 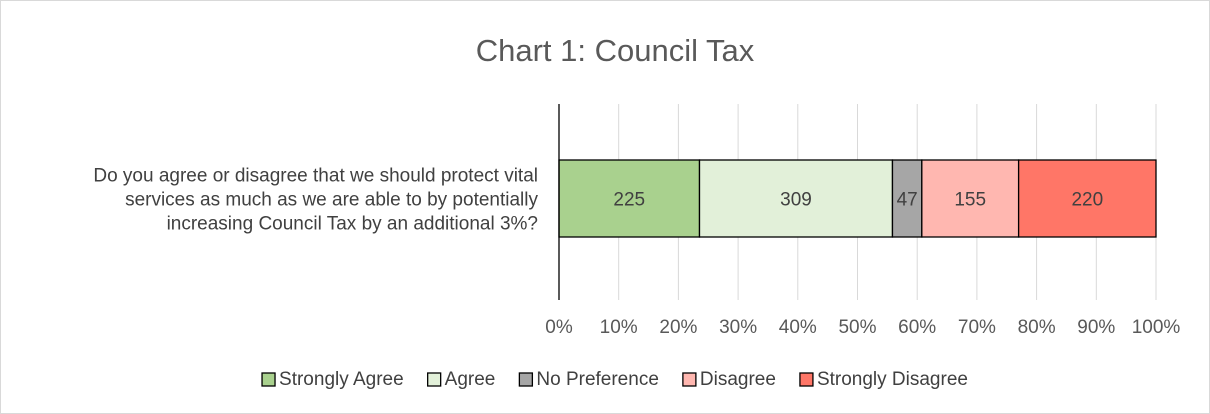 I want to click on data-label-strongly-disagree: 220, so click(x=1087, y=200).